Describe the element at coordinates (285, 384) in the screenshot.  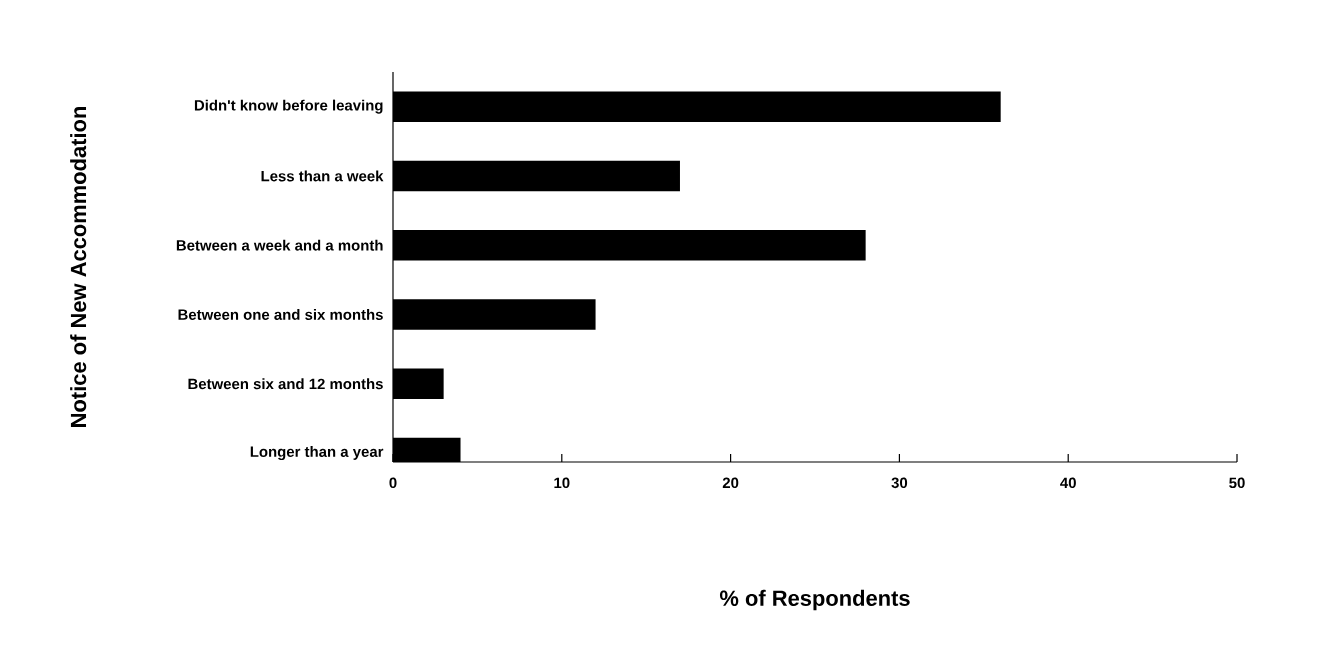
I see `y-tick-label: Between six and 12 months` at that location.